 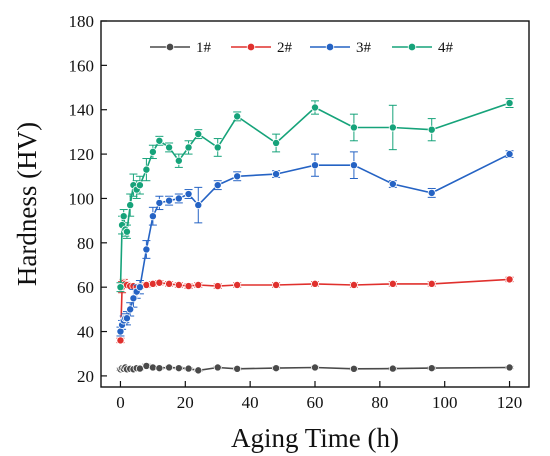 I want to click on x-tick-label: 40, so click(x=250, y=402).